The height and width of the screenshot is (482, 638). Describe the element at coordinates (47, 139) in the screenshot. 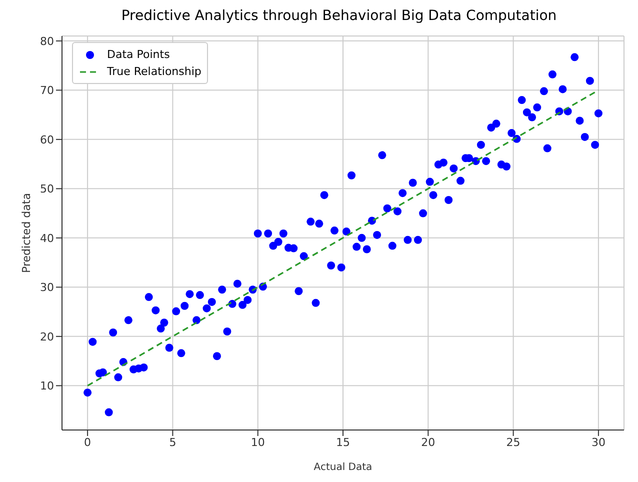

I see `y-tick-label: 60` at that location.